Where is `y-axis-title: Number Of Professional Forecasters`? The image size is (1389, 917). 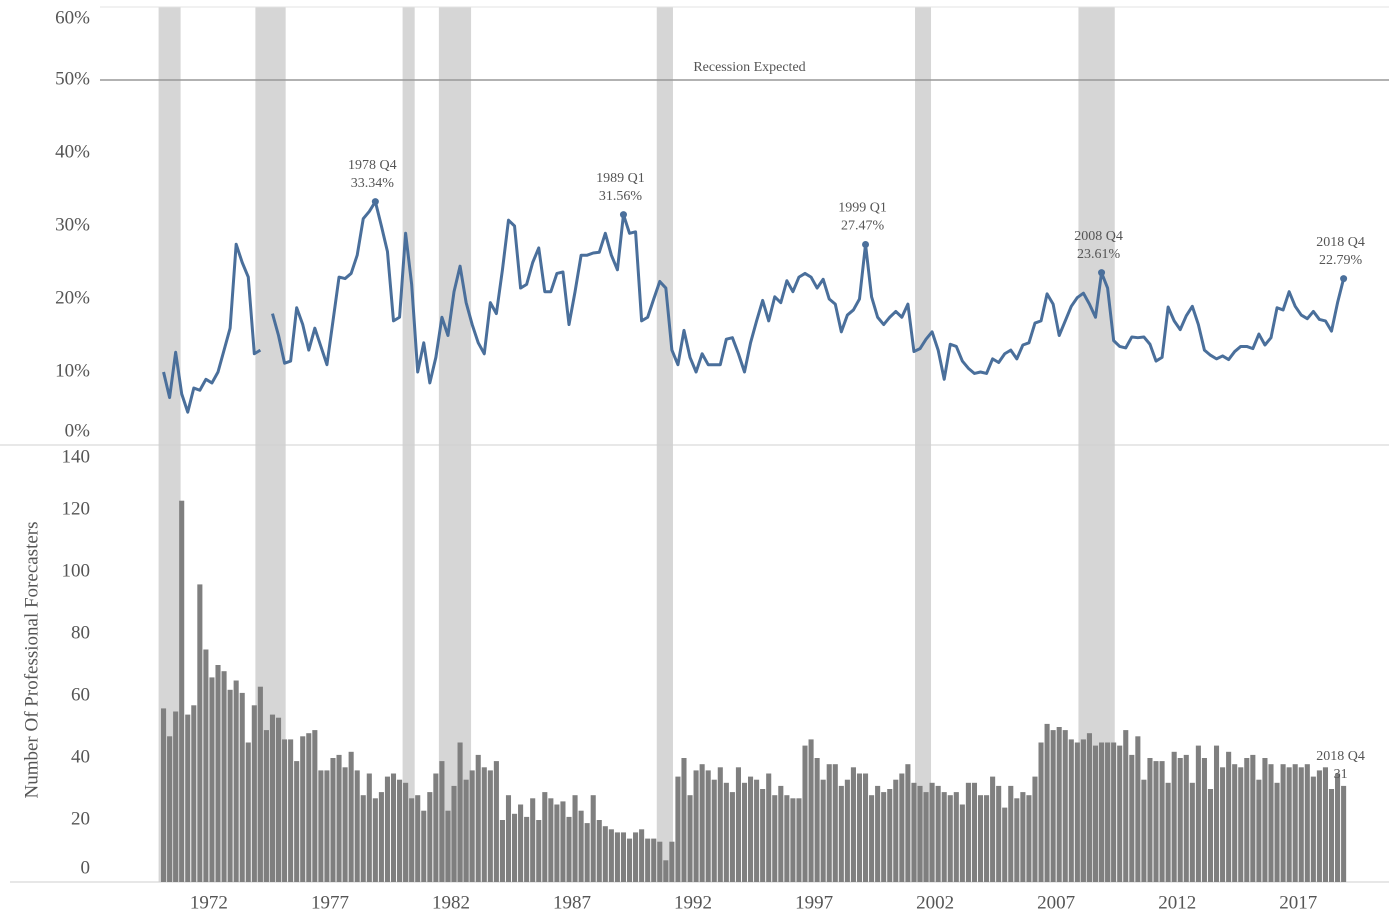
y-axis-title: Number Of Professional Forecasters is located at coordinates (31, 659).